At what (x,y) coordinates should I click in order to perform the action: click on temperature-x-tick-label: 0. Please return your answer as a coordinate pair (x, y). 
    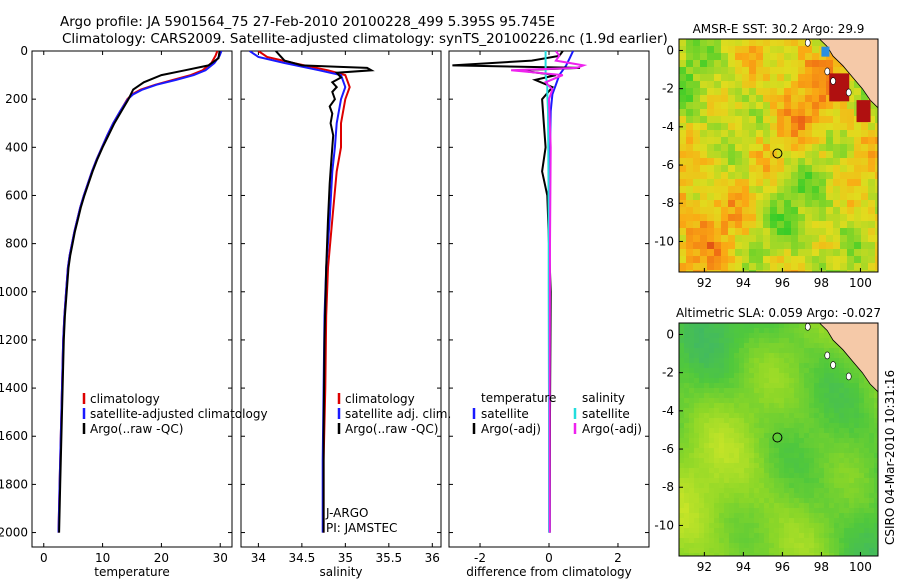
    Looking at the image, I should click on (44, 558).